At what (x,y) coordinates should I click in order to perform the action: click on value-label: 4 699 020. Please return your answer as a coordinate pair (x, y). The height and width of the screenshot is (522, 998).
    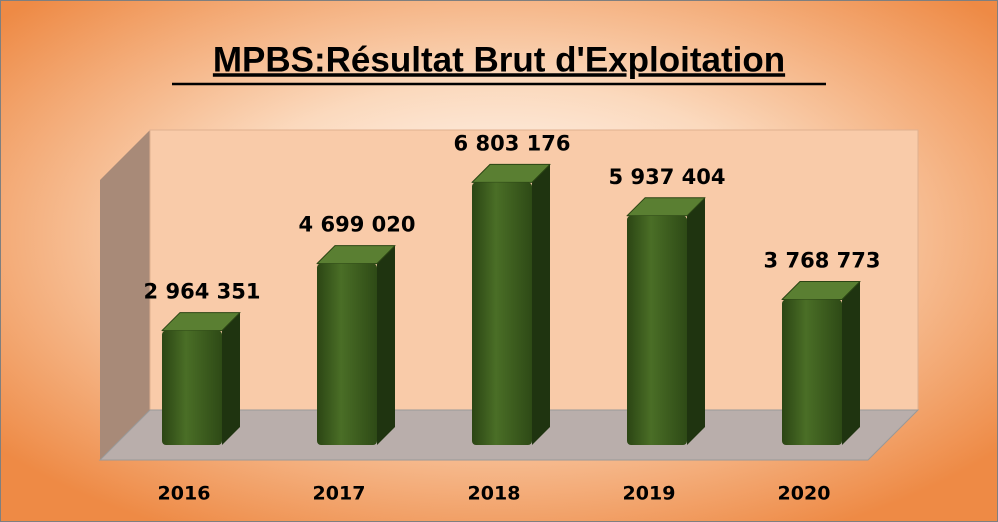
    Looking at the image, I should click on (357, 225).